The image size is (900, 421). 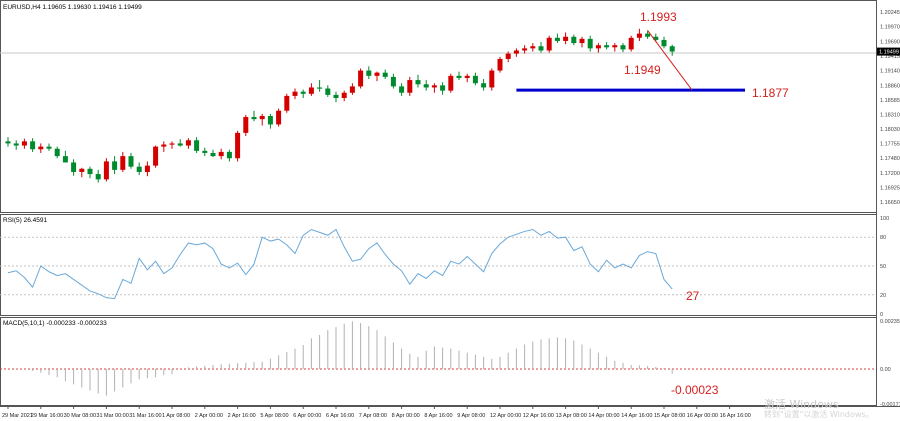 What do you see at coordinates (890, 13) in the screenshot?
I see `price-tick-label: 1.20245` at bounding box center [890, 13].